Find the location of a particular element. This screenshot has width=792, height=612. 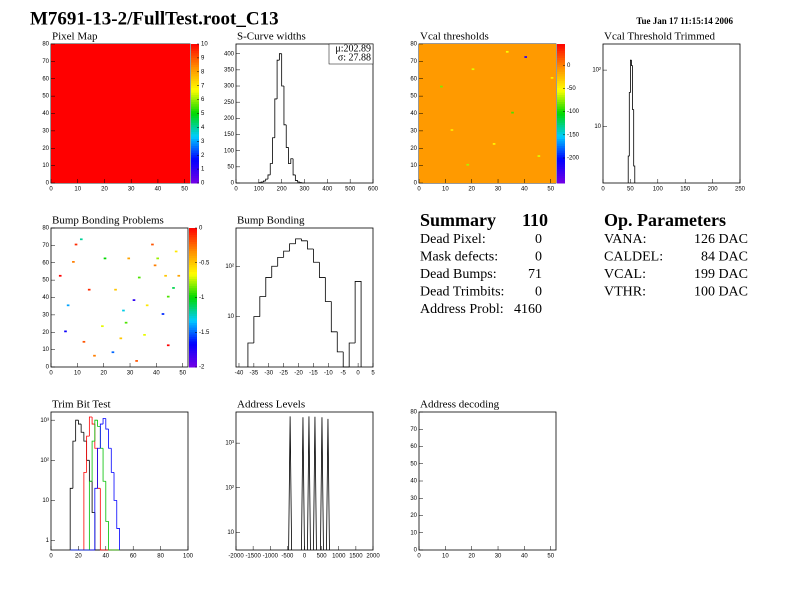

summary-label: Address Probl: is located at coordinates (462, 309).